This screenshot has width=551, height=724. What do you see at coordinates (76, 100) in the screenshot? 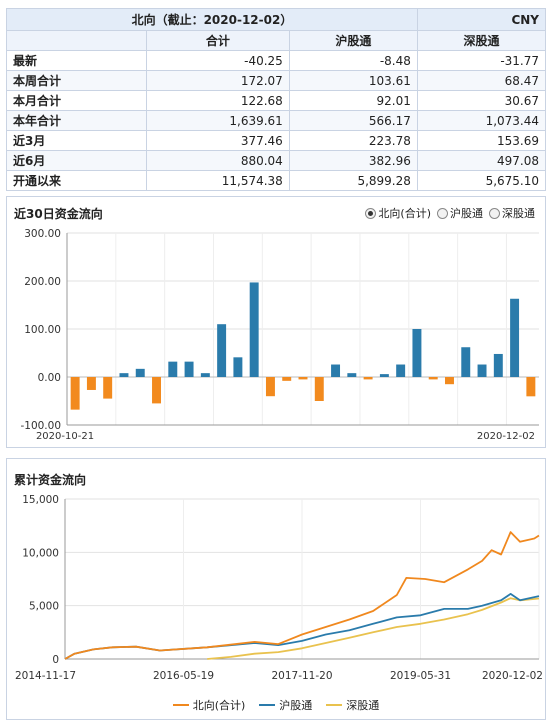
I see `row-label: 本月合计` at bounding box center [76, 100].